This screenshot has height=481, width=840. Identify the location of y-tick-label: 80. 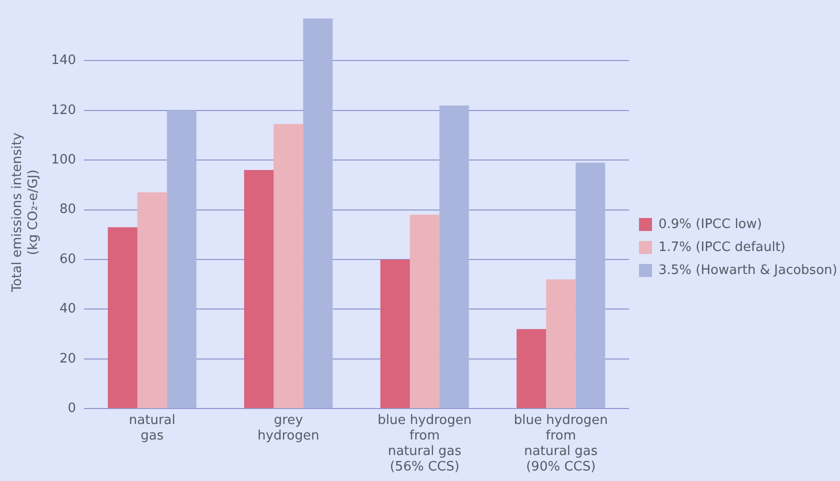
(67, 210).